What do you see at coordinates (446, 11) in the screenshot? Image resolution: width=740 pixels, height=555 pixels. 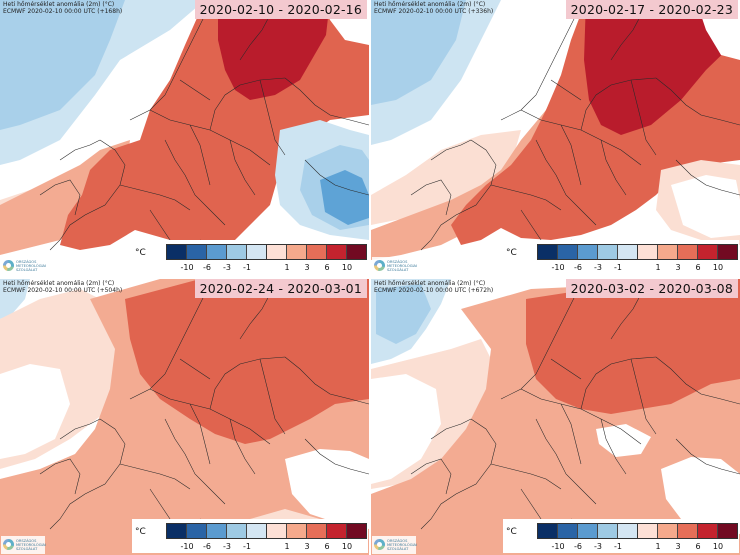 I see `run-timestamp: 2020-02-10 00:00 UTC (+336h)` at bounding box center [446, 11].